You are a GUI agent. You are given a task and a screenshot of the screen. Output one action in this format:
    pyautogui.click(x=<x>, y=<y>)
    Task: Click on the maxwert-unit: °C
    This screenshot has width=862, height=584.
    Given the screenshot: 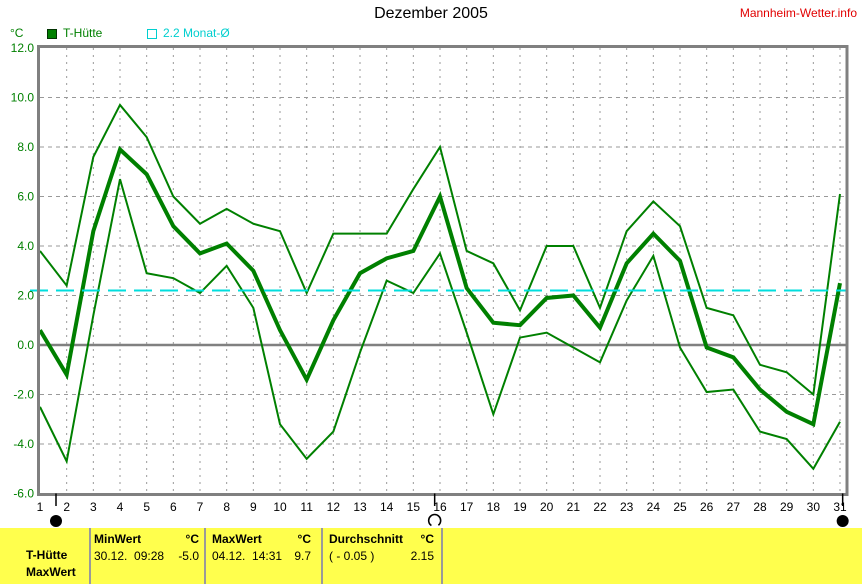 What is the action you would take?
    pyautogui.click(x=304, y=538)
    